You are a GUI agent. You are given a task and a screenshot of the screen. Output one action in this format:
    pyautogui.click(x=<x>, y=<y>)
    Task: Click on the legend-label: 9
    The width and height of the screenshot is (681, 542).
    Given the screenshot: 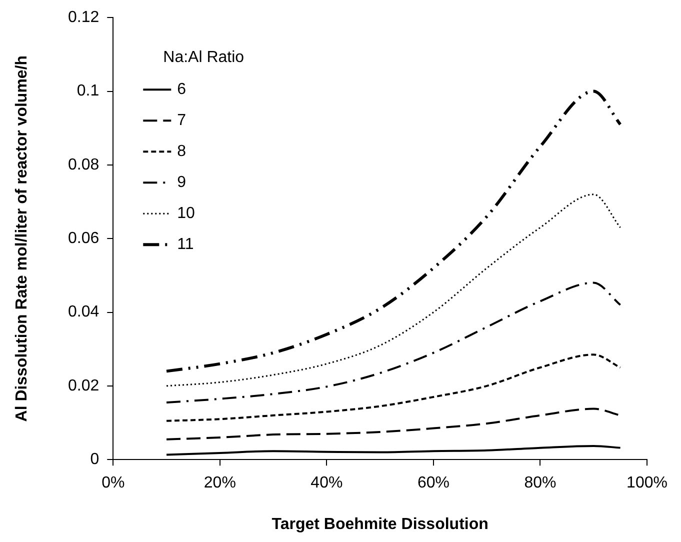 What is the action you would take?
    pyautogui.click(x=181, y=183)
    